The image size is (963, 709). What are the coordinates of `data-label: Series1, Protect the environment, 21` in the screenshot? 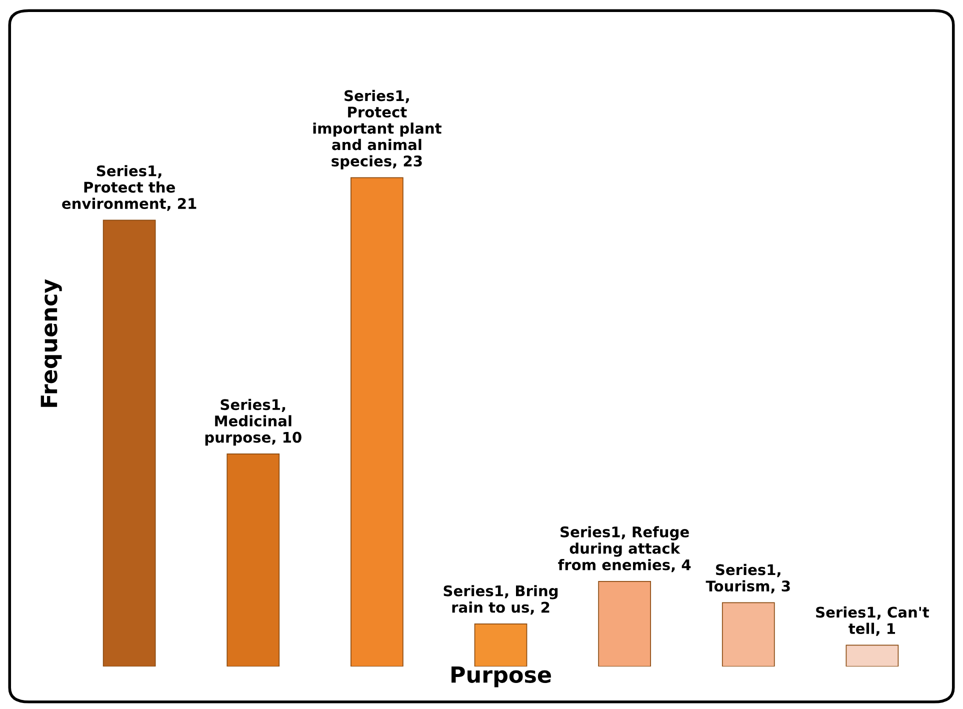 It's located at (129, 188).